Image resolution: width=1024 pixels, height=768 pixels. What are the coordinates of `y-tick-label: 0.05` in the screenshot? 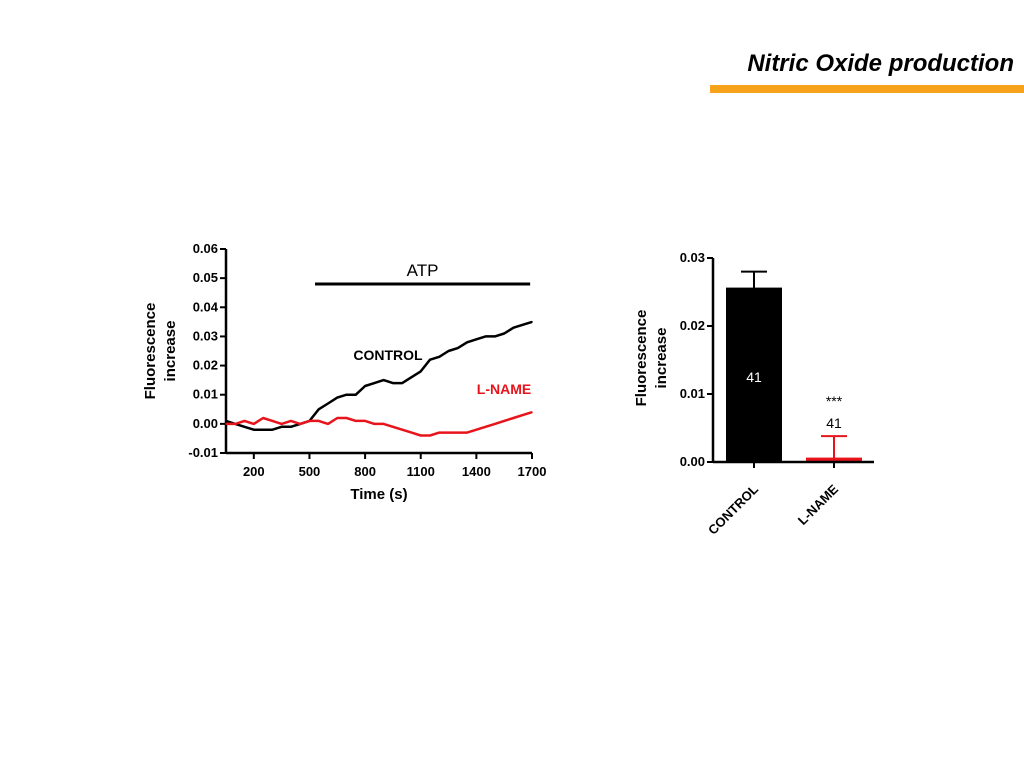 It's located at (205, 277).